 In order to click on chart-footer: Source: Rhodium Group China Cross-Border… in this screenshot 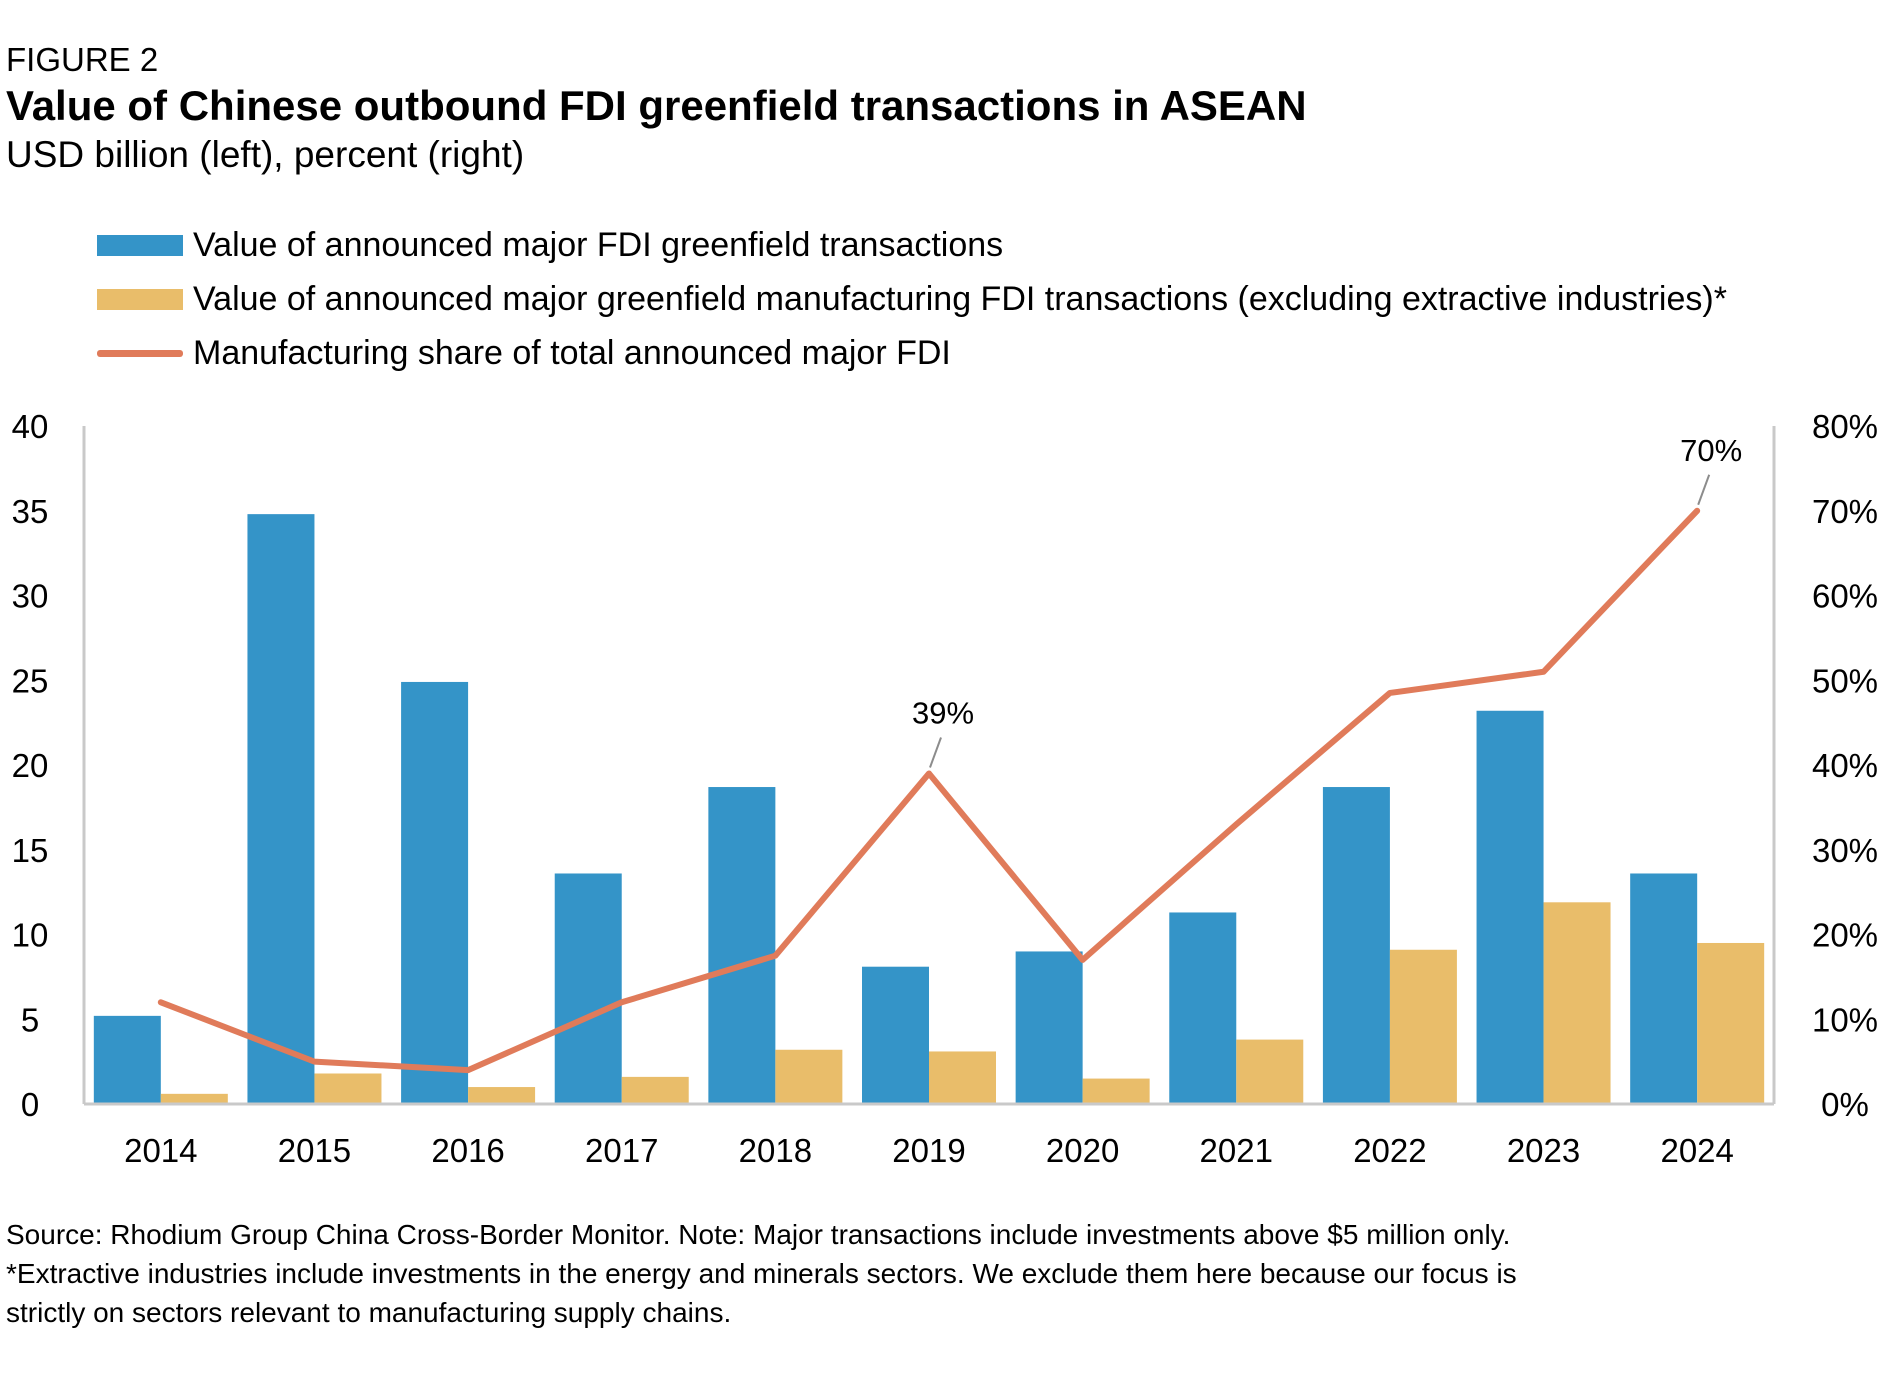, I will do `click(941, 1273)`.